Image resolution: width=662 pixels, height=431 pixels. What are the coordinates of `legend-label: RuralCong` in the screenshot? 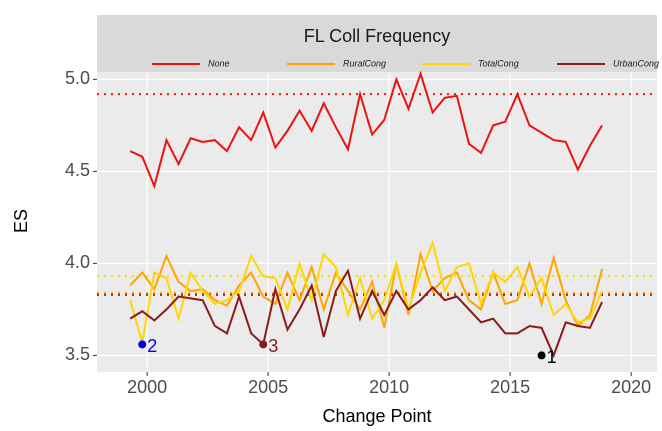 It's located at (364, 63).